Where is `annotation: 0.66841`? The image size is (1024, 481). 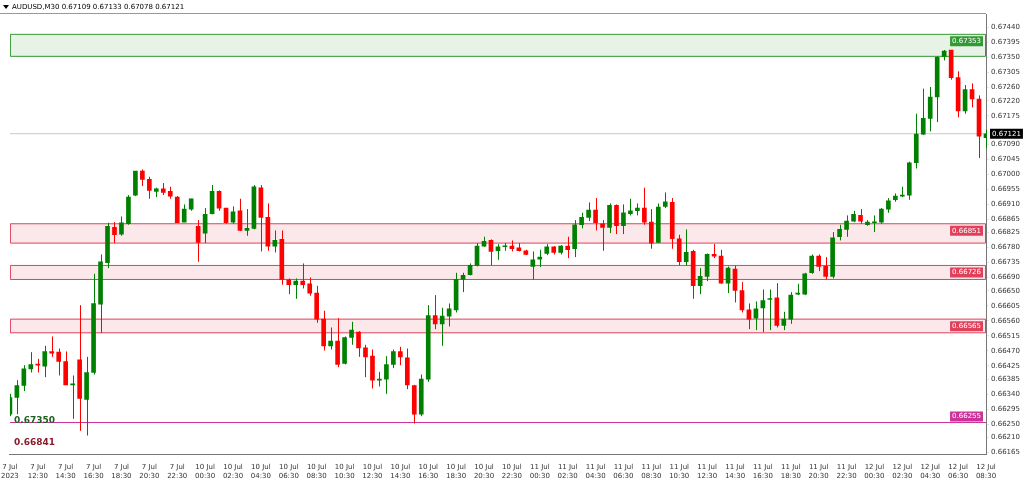 annotation: 0.66841 is located at coordinates (34, 441).